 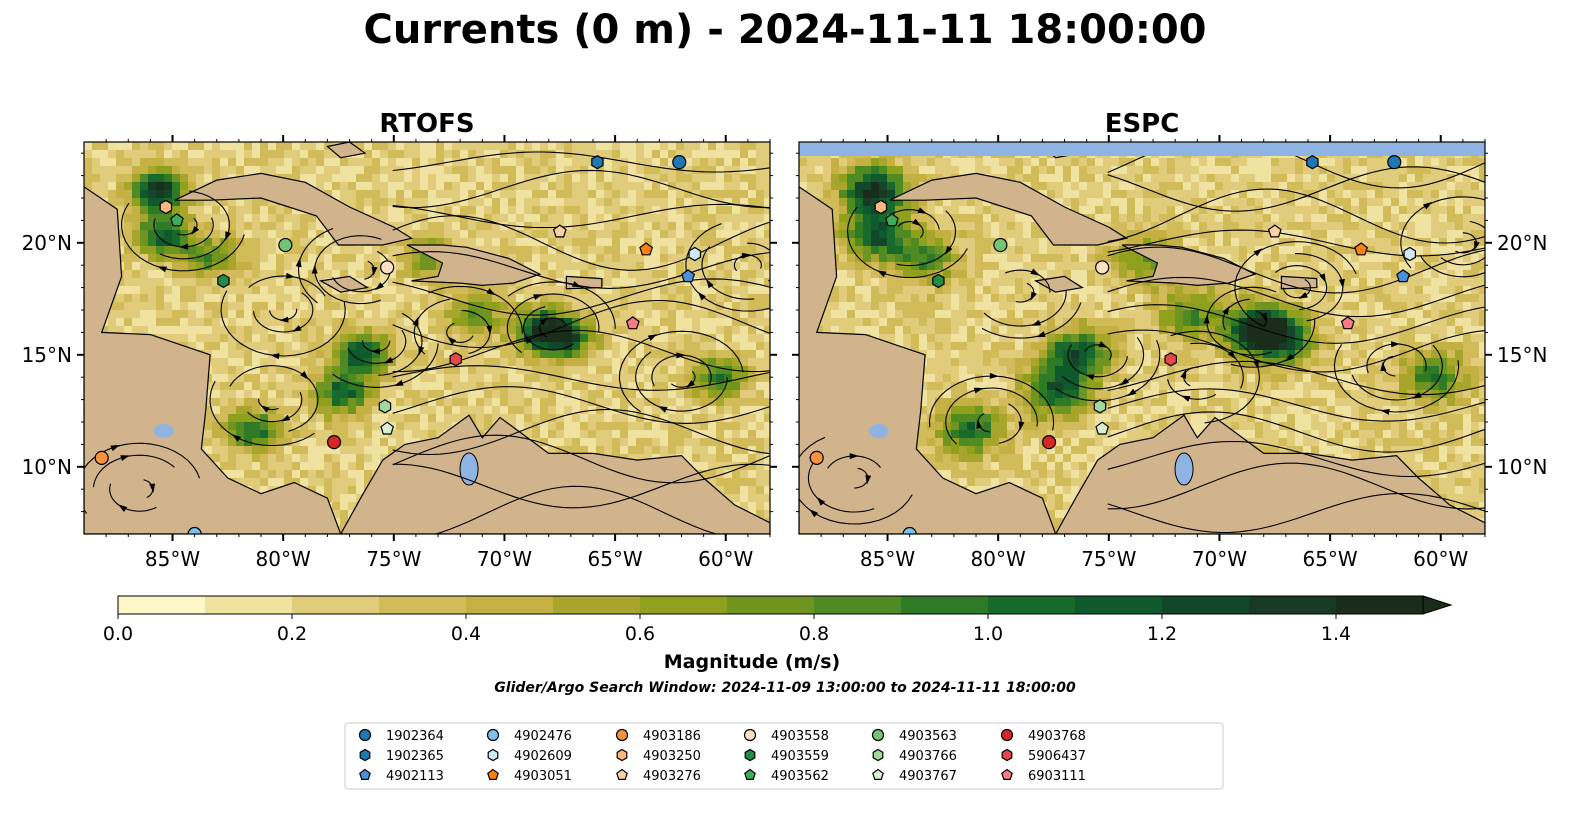 What do you see at coordinates (800, 736) in the screenshot?
I see `legend-label: 4903558` at bounding box center [800, 736].